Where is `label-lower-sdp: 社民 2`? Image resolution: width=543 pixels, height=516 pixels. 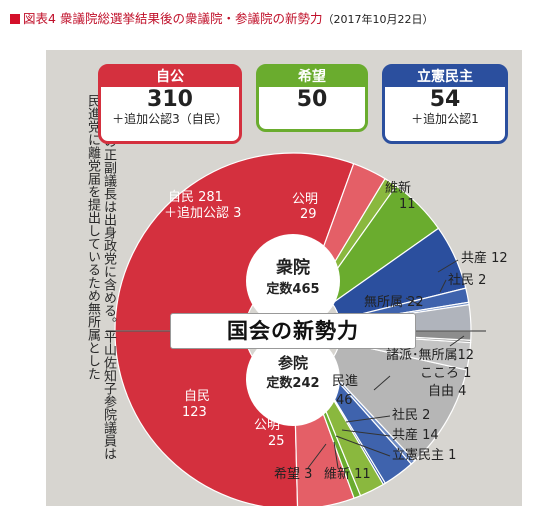
label-lower-sdp: 社民 2 is located at coordinates (467, 280).